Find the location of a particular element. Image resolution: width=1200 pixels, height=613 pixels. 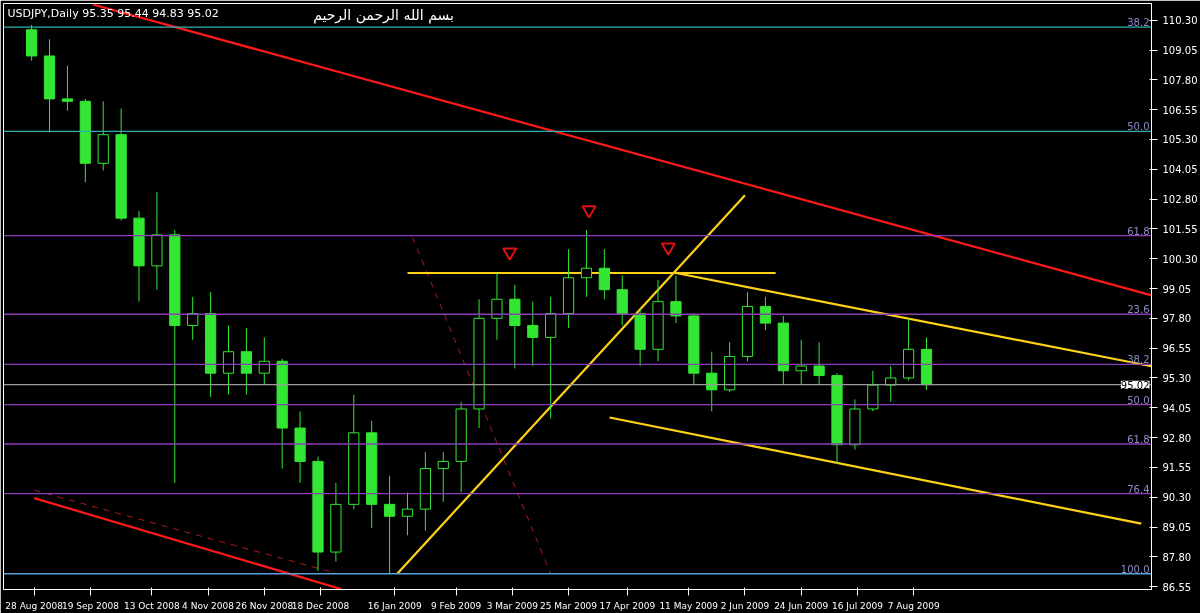

y-tick-label: 96.55 is located at coordinates (1177, 349).